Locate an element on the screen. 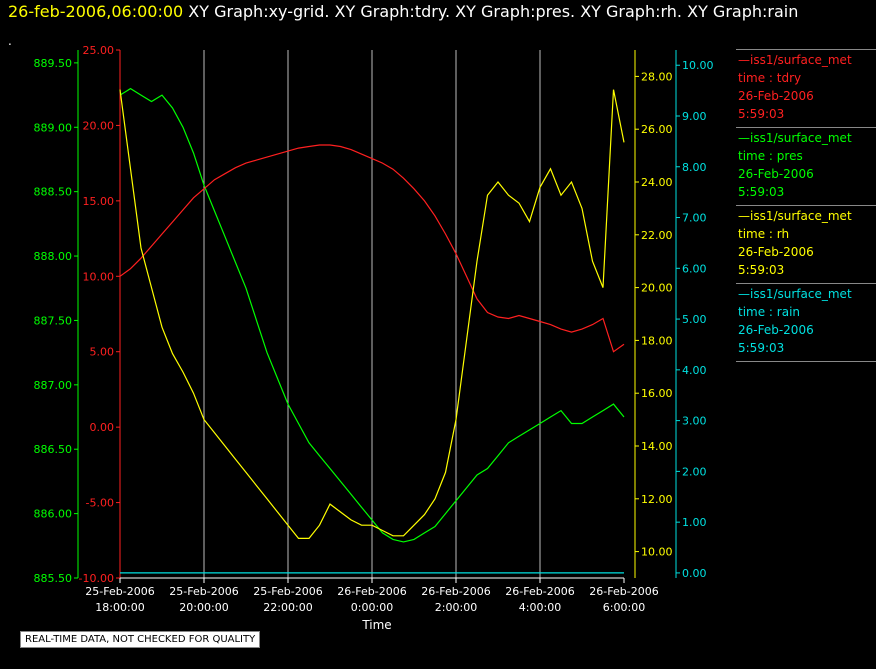  x-tick-time: 0:00:00 is located at coordinates (372, 607).